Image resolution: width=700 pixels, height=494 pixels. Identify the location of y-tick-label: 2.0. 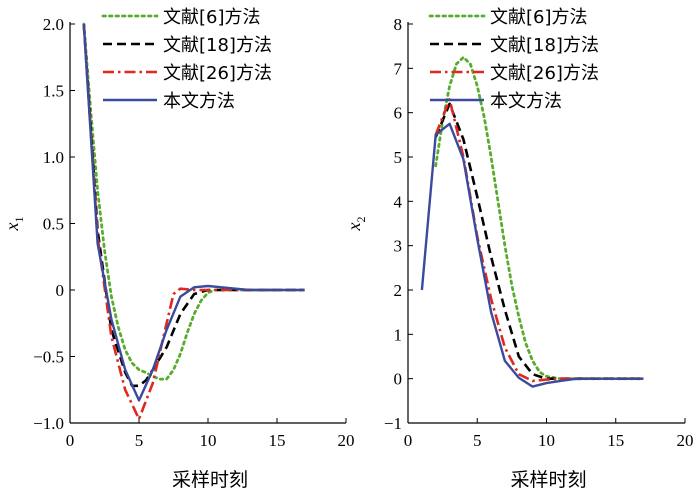
(53, 24).